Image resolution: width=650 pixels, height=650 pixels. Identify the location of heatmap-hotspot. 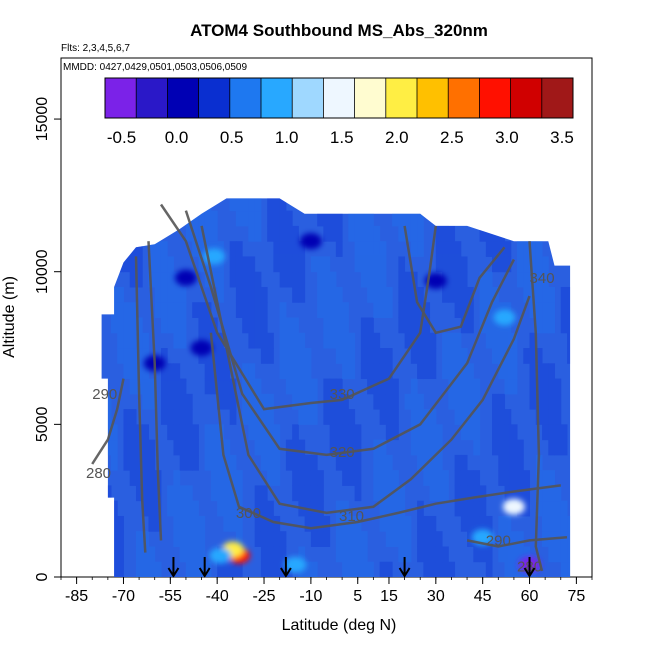
(220, 555).